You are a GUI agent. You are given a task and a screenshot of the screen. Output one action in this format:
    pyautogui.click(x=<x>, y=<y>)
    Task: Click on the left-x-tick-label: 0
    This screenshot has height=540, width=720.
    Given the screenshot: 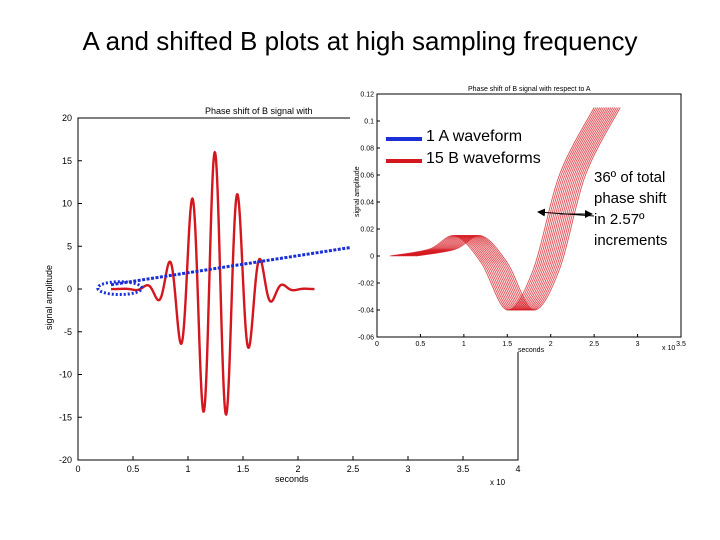 What is the action you would take?
    pyautogui.click(x=77, y=469)
    